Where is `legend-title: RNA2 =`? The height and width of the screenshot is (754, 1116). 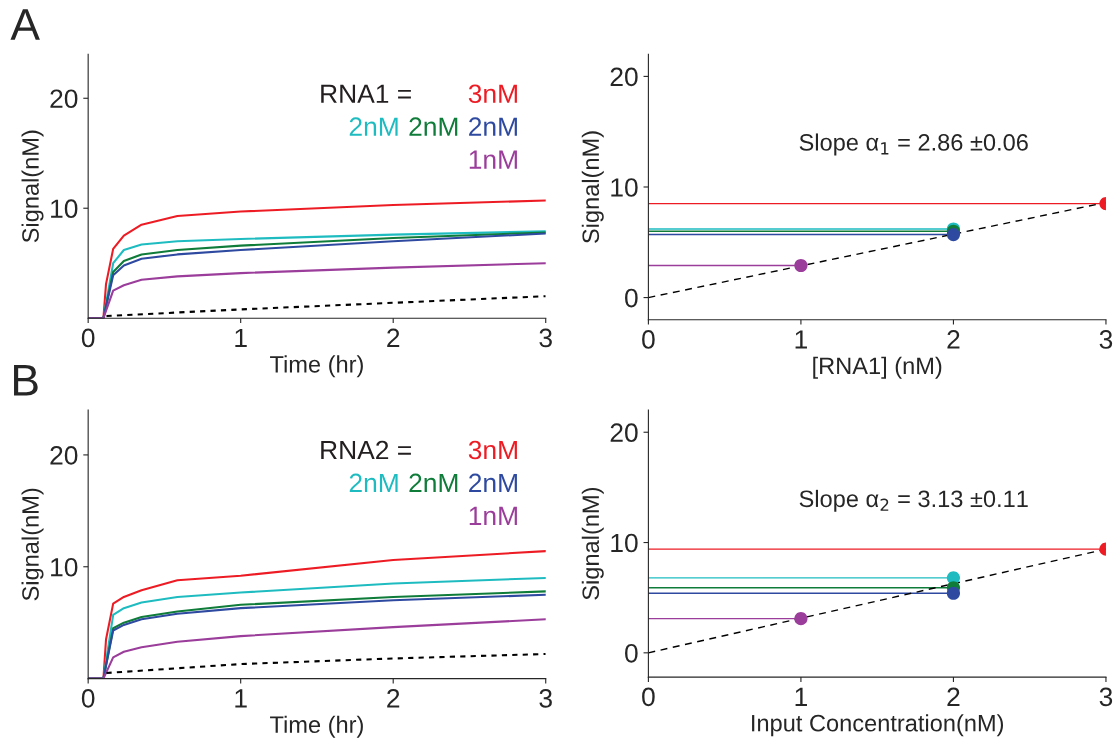 legend-title: RNA2 = is located at coordinates (366, 450).